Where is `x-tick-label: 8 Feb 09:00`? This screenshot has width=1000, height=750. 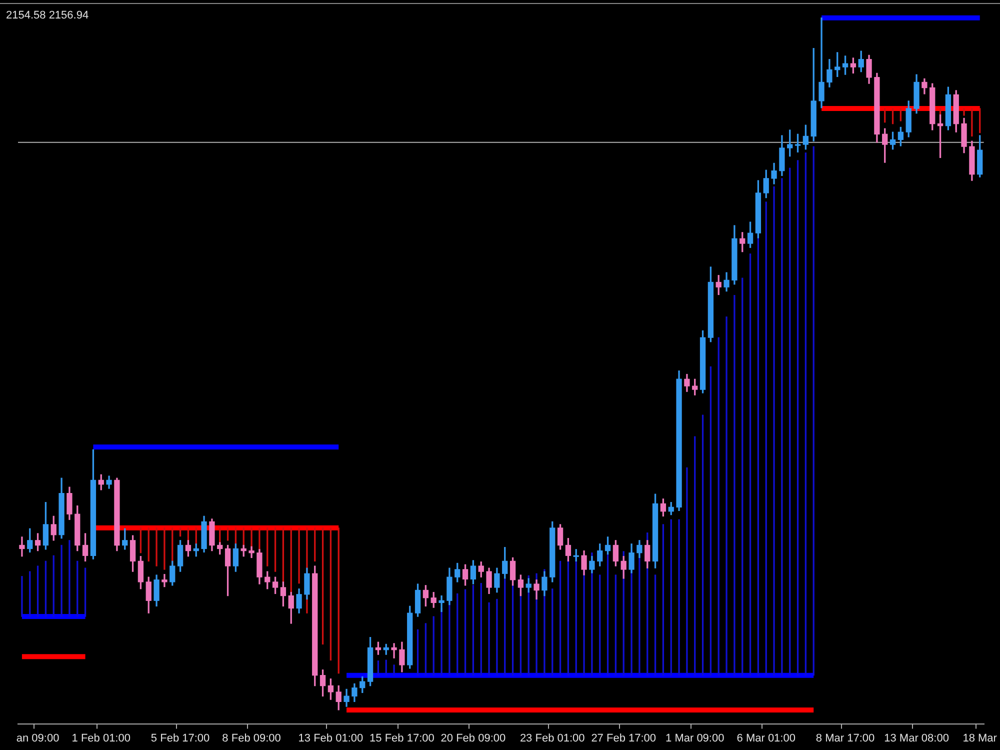 x-tick-label: 8 Feb 09:00 is located at coordinates (251, 738).